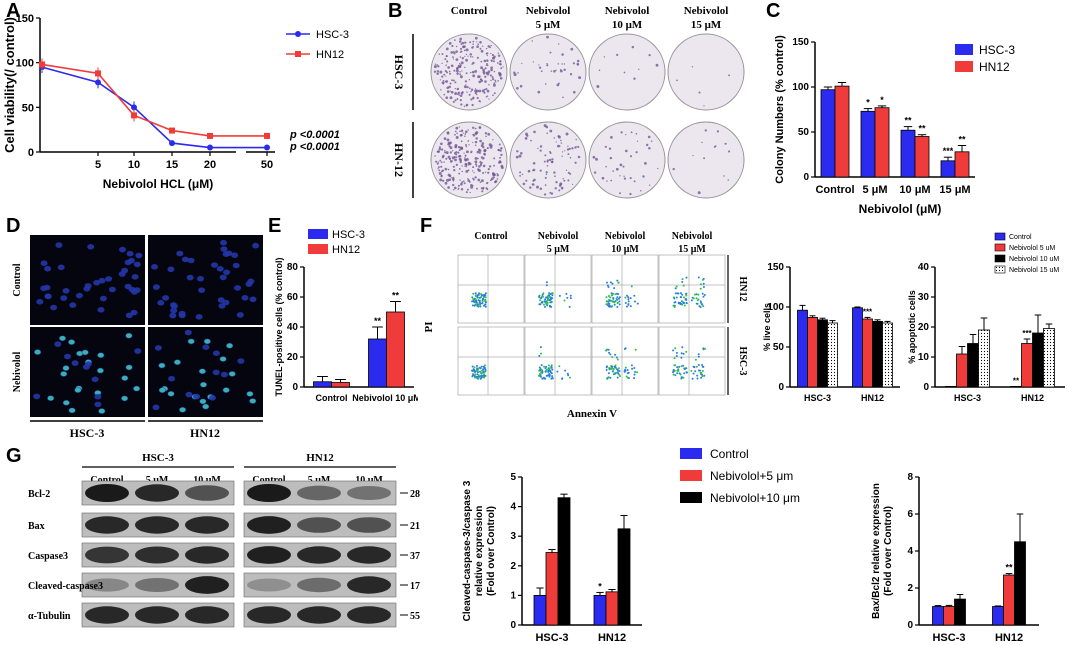 This screenshot has width=1072, height=645. Describe the element at coordinates (293, 297) in the screenshot. I see `y-tick-label: 60` at that location.